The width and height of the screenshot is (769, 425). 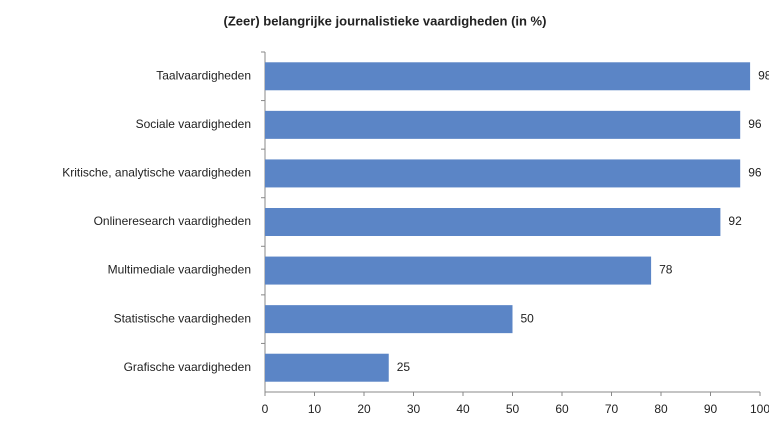 What do you see at coordinates (414, 409) in the screenshot?
I see `x-tick-label: 30` at bounding box center [414, 409].